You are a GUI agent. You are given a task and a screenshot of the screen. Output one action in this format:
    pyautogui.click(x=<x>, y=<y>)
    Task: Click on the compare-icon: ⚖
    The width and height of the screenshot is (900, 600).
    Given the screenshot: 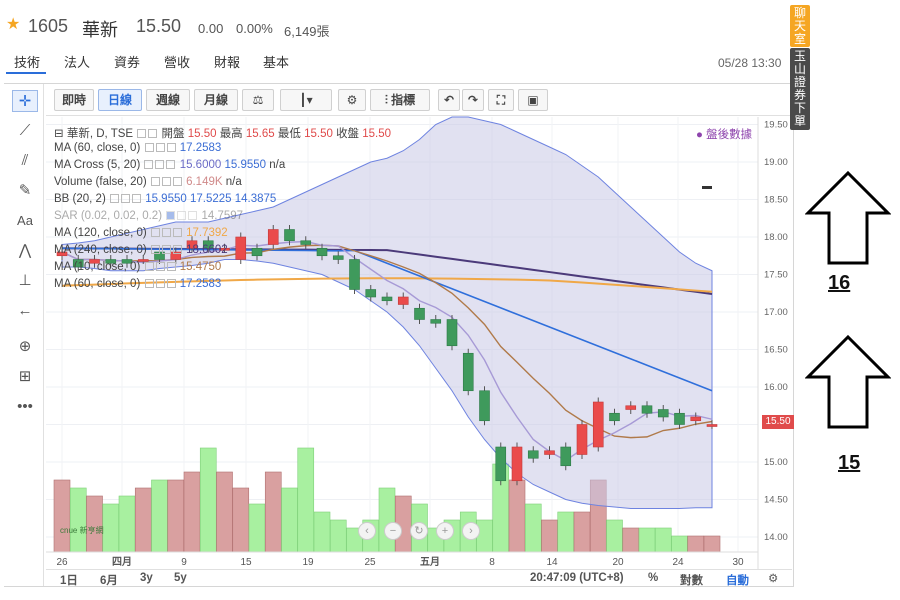 What is the action you would take?
    pyautogui.click(x=258, y=100)
    